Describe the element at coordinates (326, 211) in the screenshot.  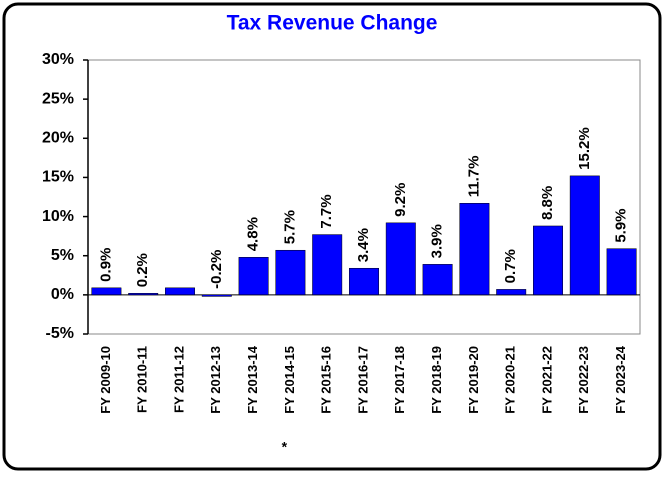
I see `value-label: 7.7%` at that location.